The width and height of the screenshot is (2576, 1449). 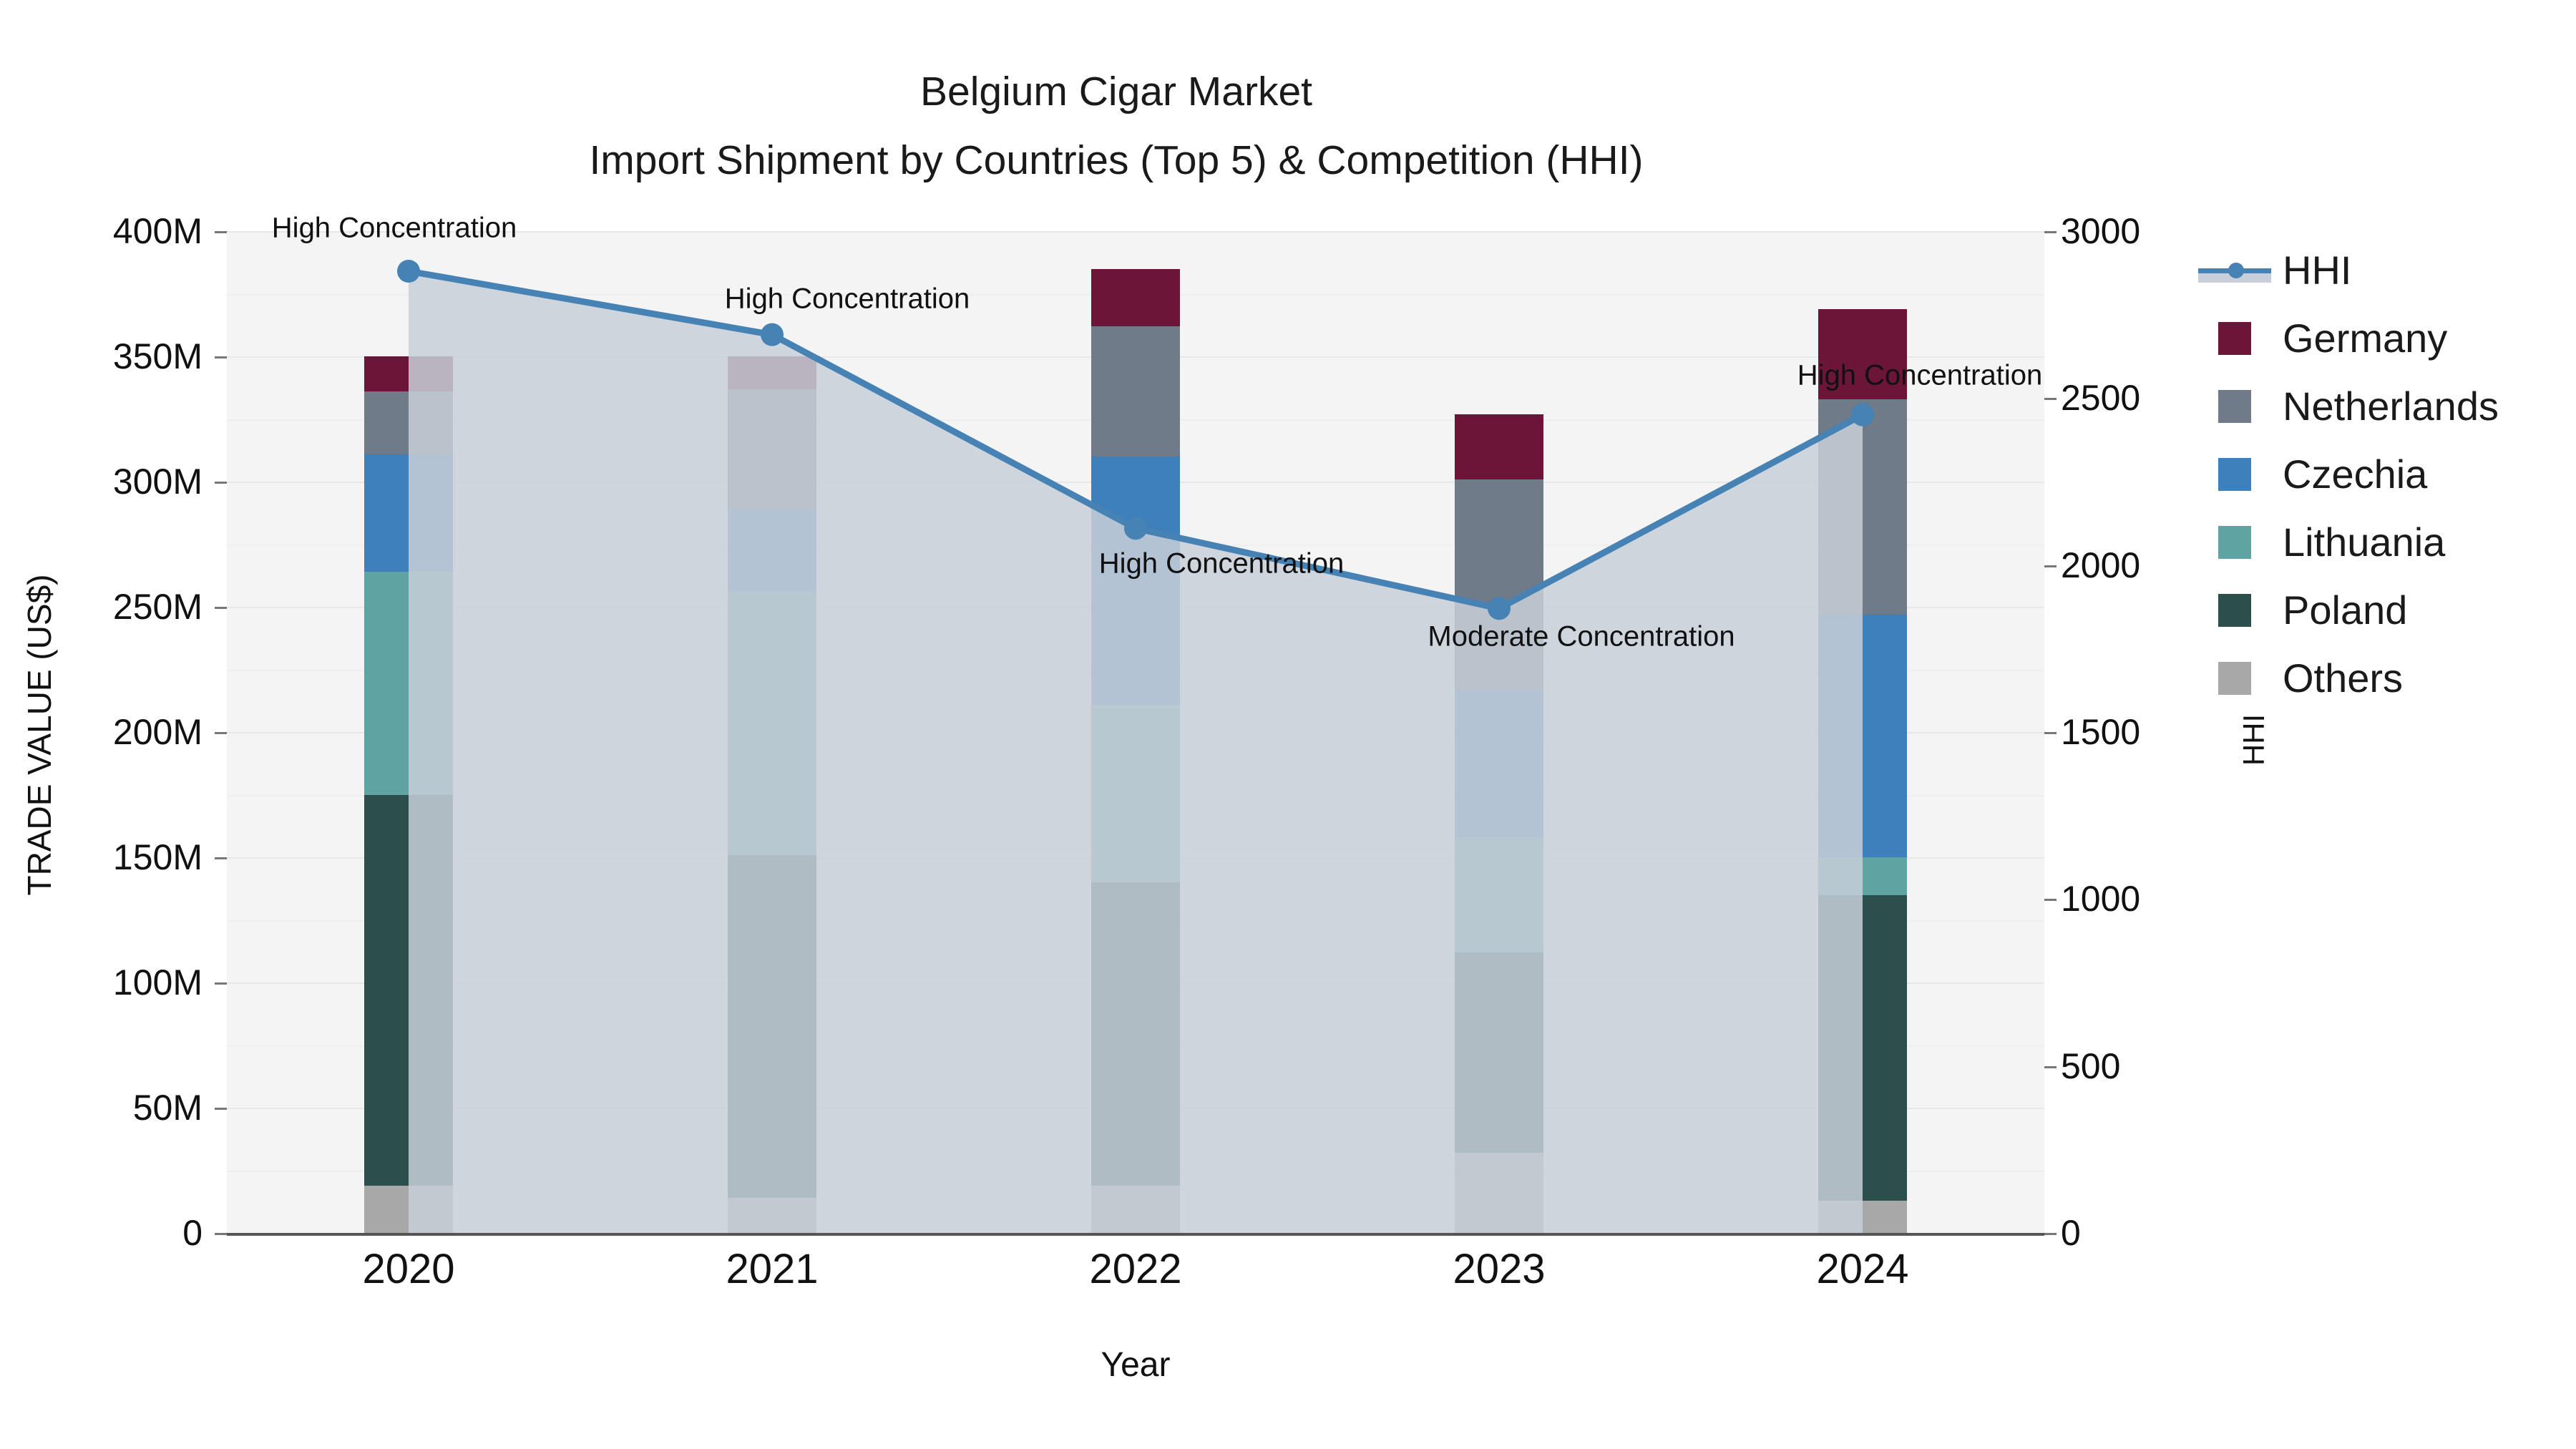 I want to click on legend-item-netherlands: Netherlands, so click(x=2397, y=406).